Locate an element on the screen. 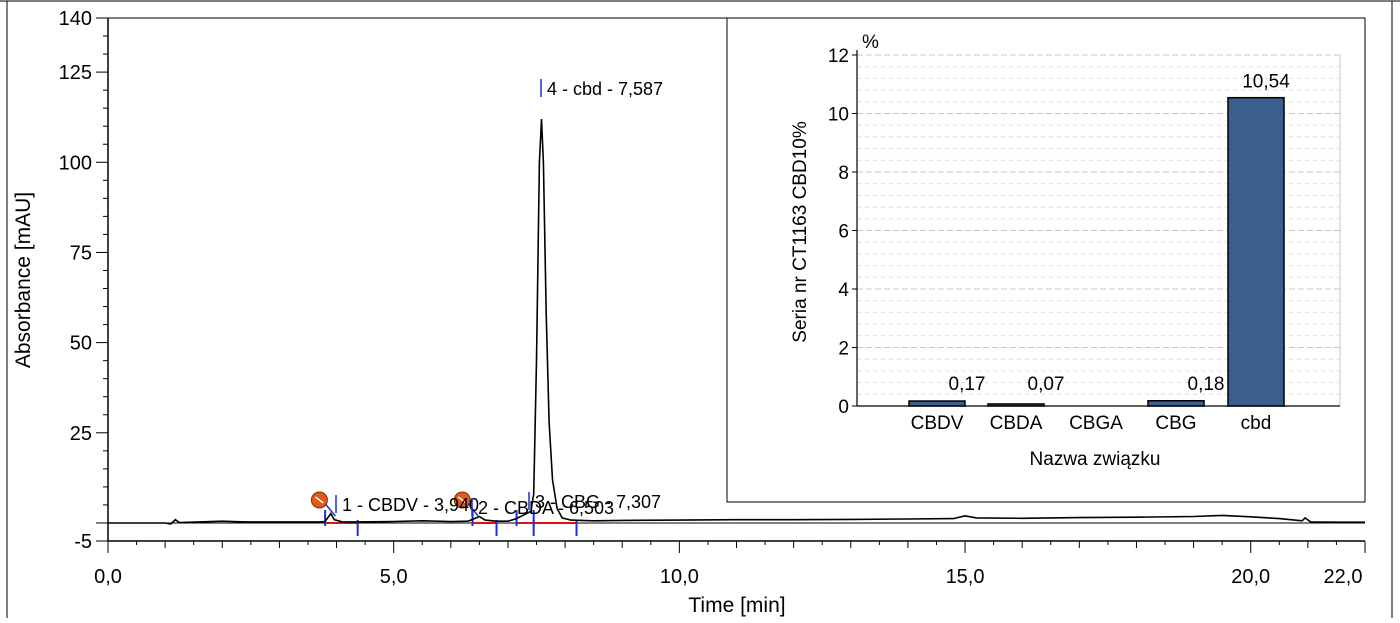 This screenshot has width=1400, height=623. inset-value-label: 10,54 is located at coordinates (1266, 82).